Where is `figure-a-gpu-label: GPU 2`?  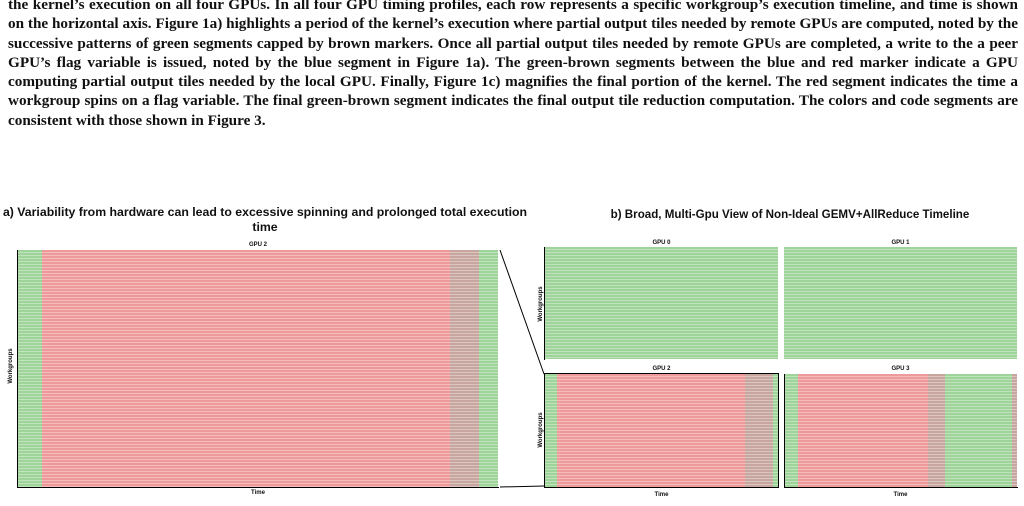 figure-a-gpu-label: GPU 2 is located at coordinates (257, 245).